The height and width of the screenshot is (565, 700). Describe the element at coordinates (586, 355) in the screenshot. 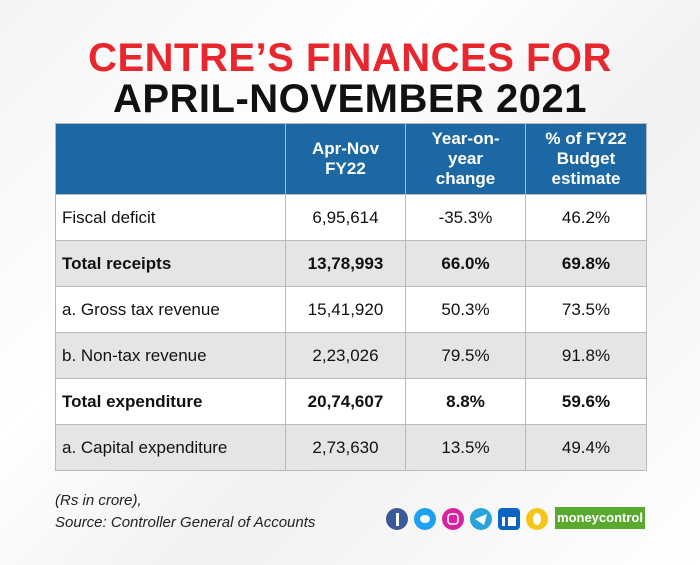

I see `cell: 91.8%` at that location.